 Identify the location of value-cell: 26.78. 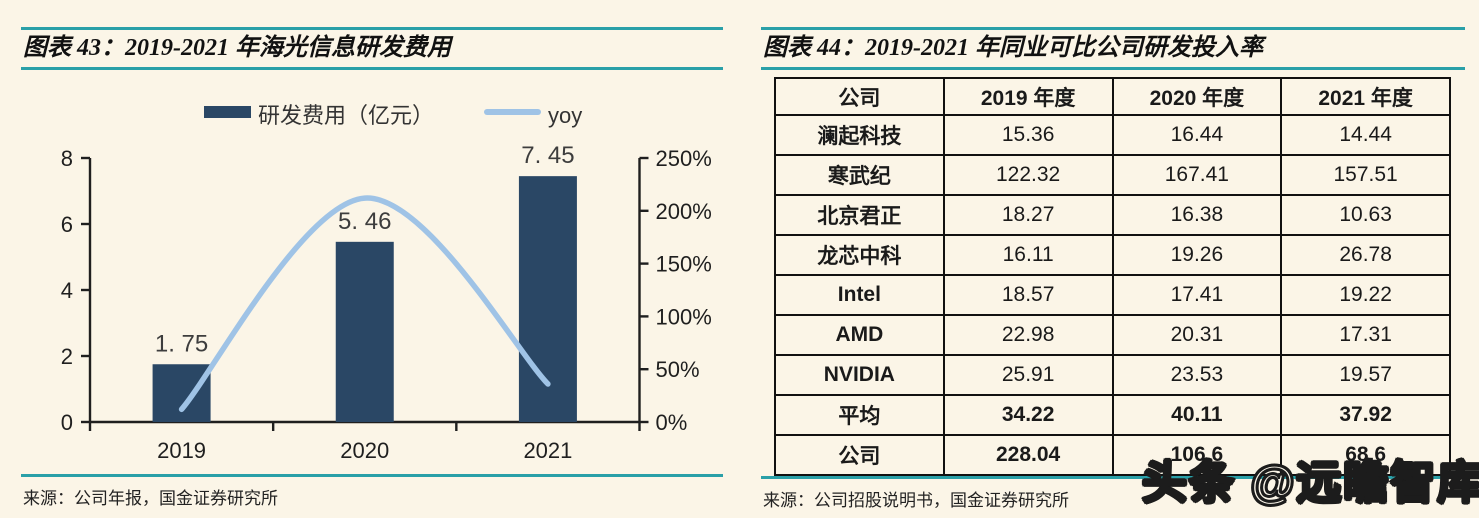
(1365, 255).